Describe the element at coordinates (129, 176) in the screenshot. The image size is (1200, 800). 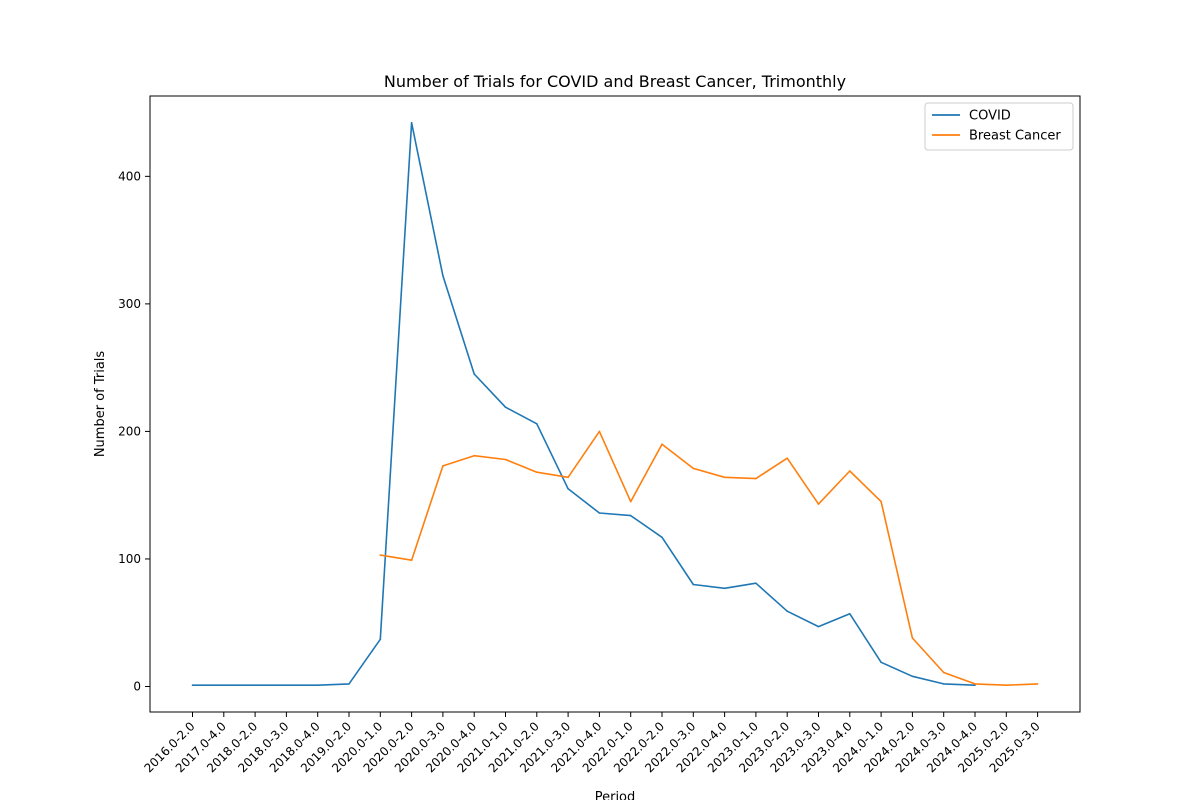
I see `y-tick-label: 400` at that location.